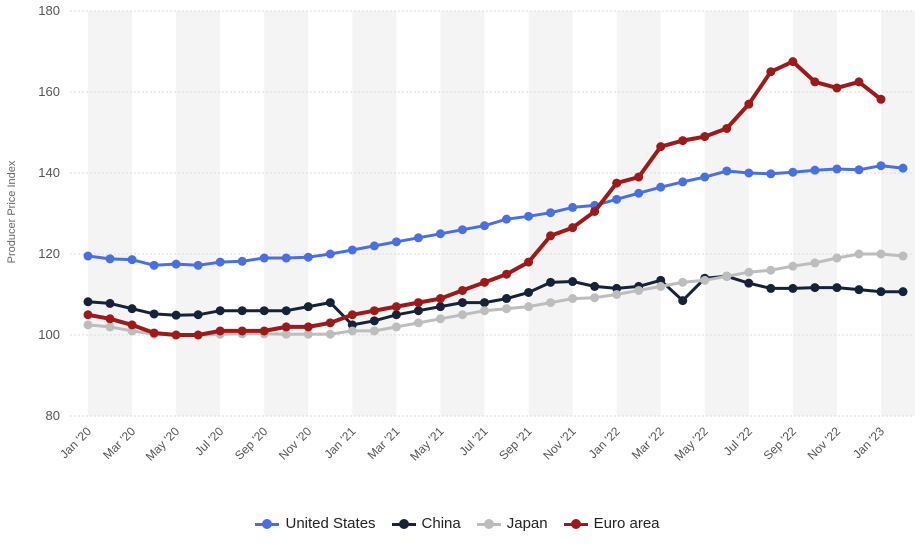 The image size is (915, 549). What do you see at coordinates (267, 524) in the screenshot?
I see `legend-marker-icon` at bounding box center [267, 524].